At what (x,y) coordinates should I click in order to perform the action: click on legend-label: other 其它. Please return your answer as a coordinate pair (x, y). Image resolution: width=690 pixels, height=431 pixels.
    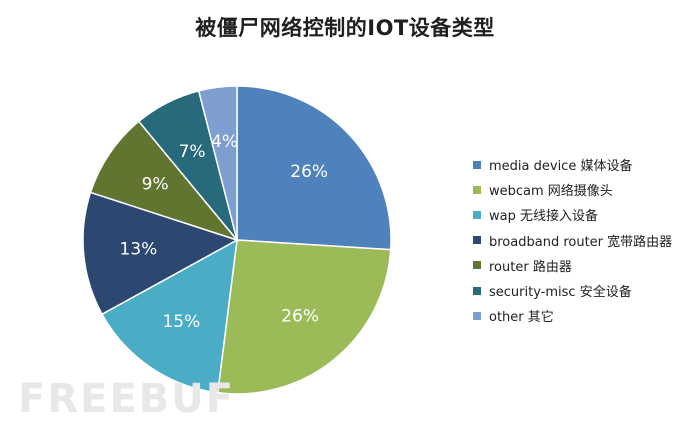
    Looking at the image, I should click on (521, 318).